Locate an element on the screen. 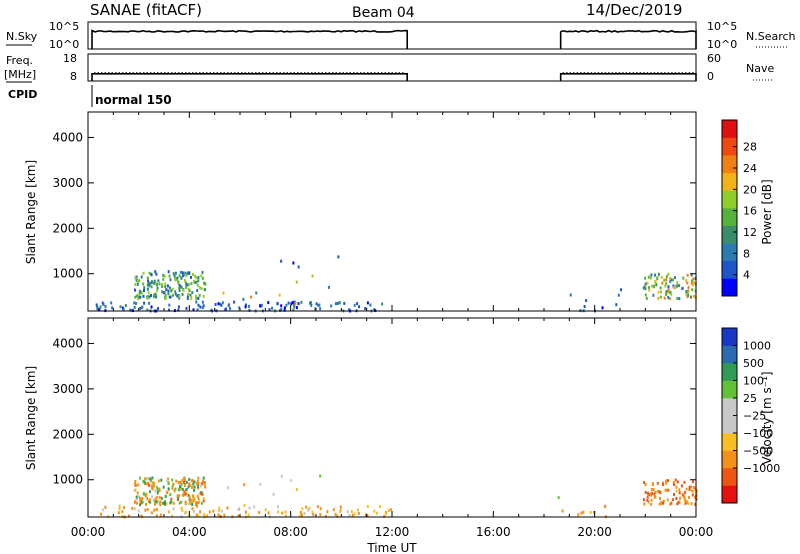  velocity-ytick-label: 2000 is located at coordinates (67, 434).